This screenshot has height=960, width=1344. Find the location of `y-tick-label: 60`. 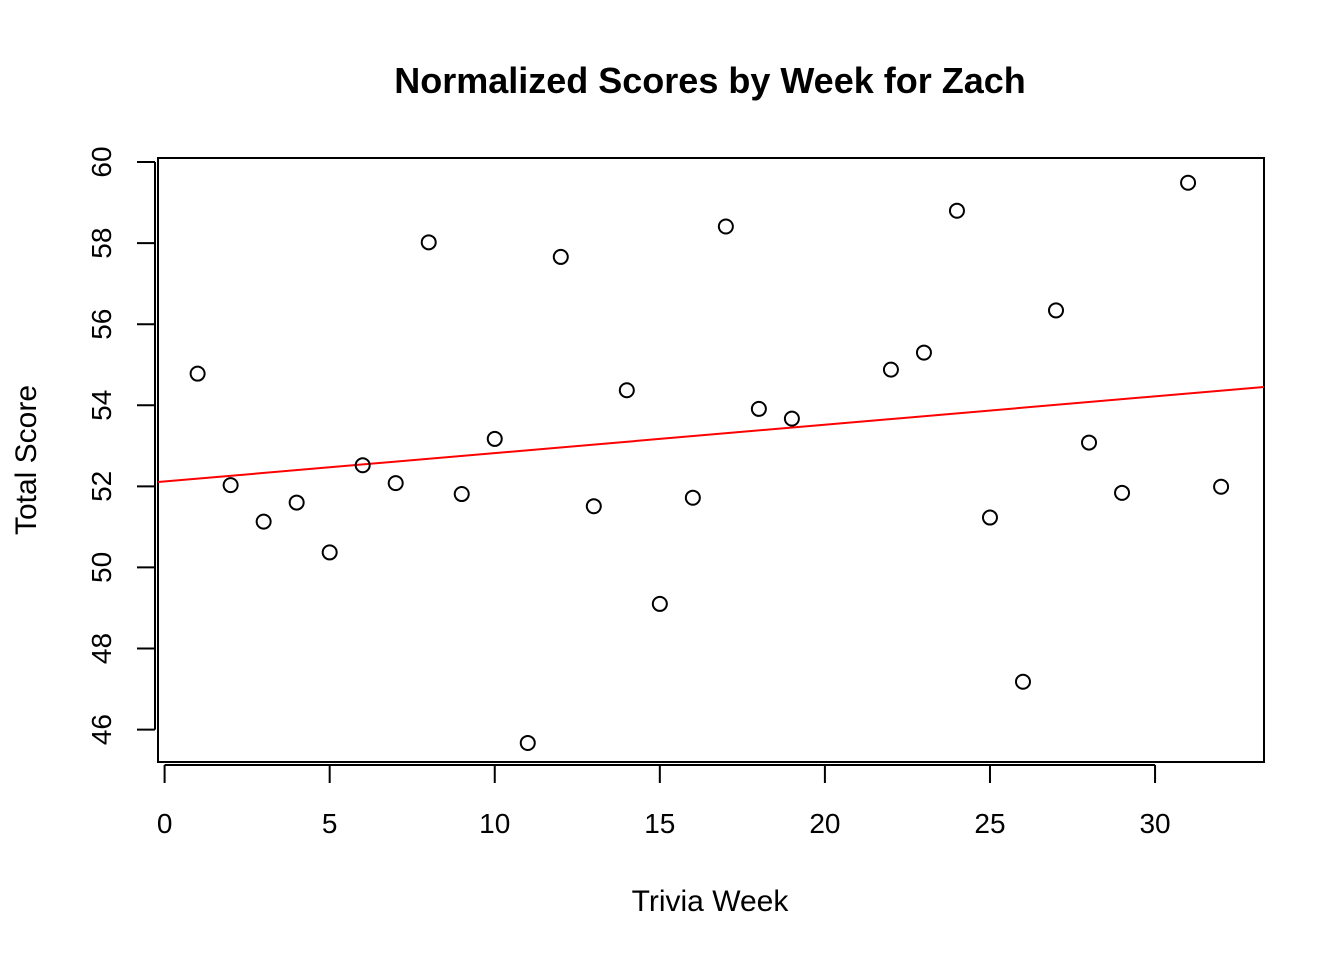

y-tick-label: 60 is located at coordinates (101, 161).